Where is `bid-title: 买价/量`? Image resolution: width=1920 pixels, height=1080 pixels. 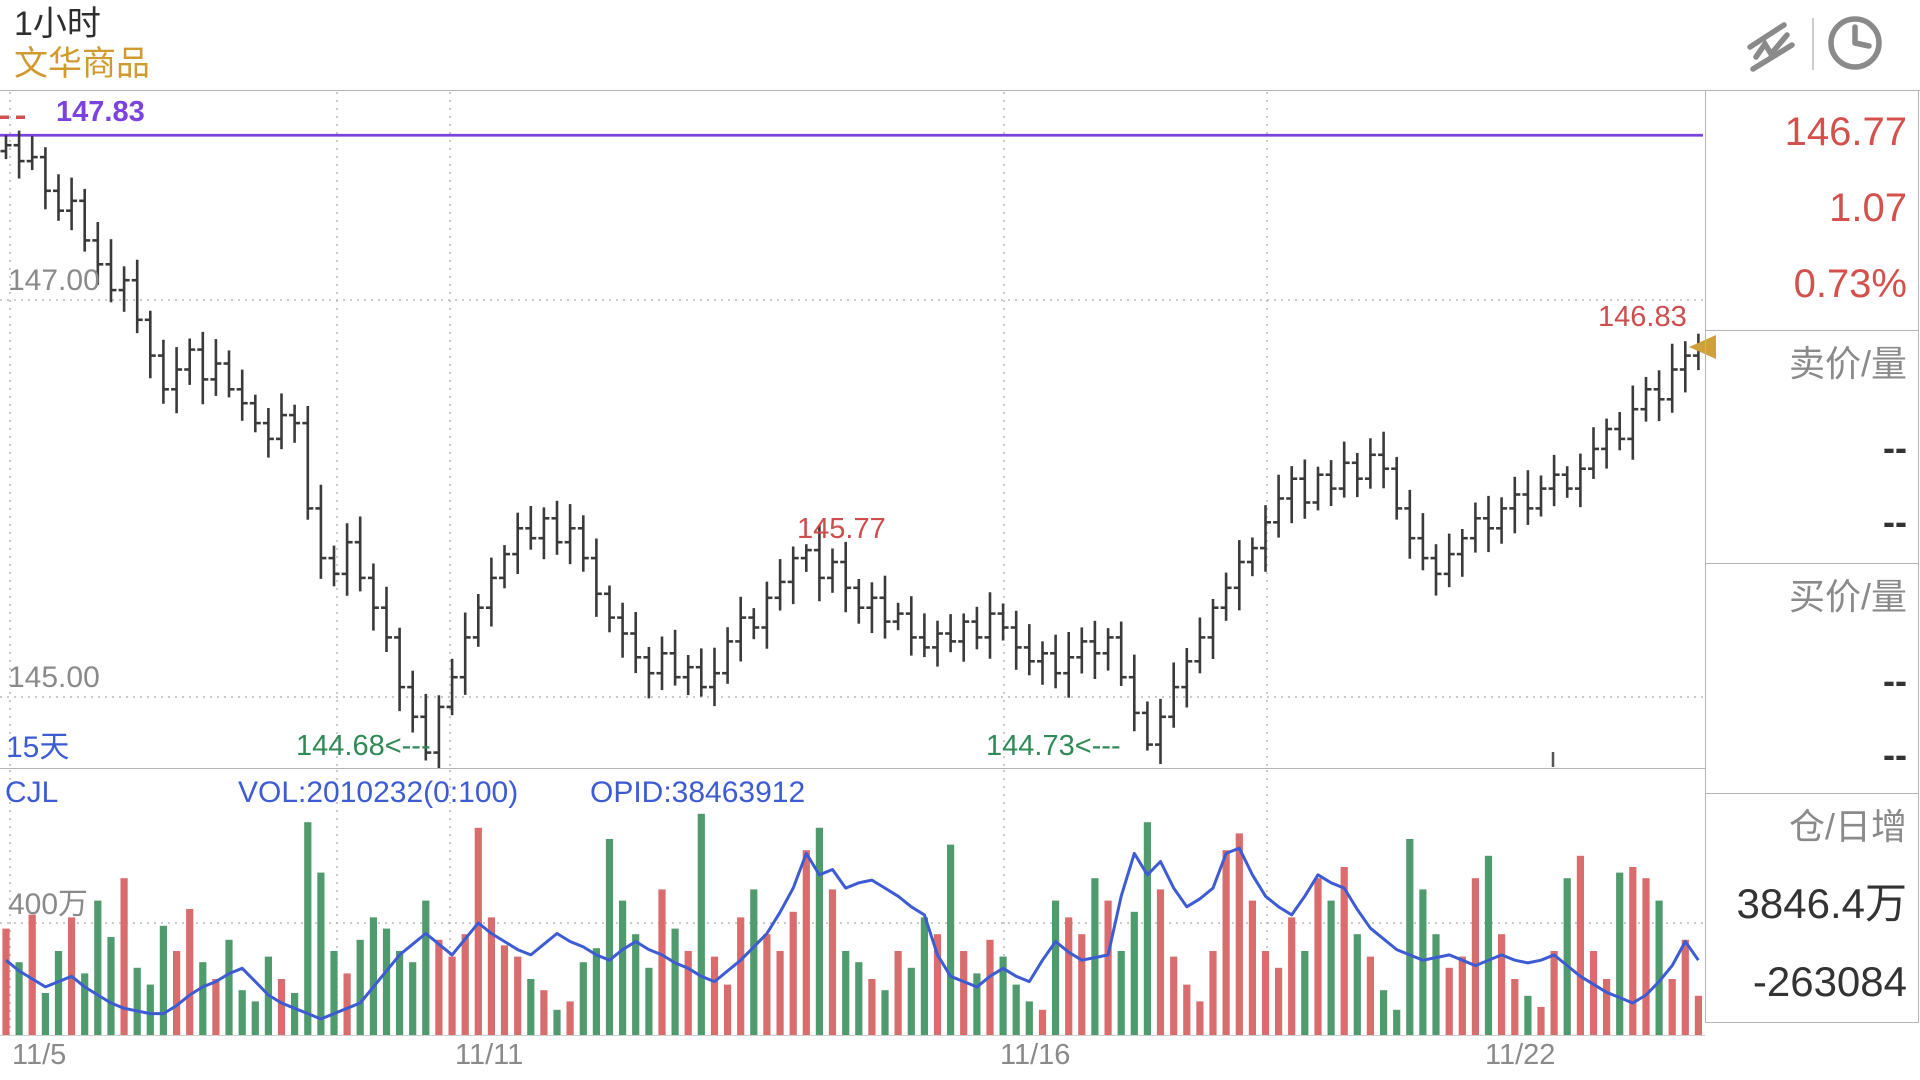
bid-title: 买价/量 is located at coordinates (1847, 596).